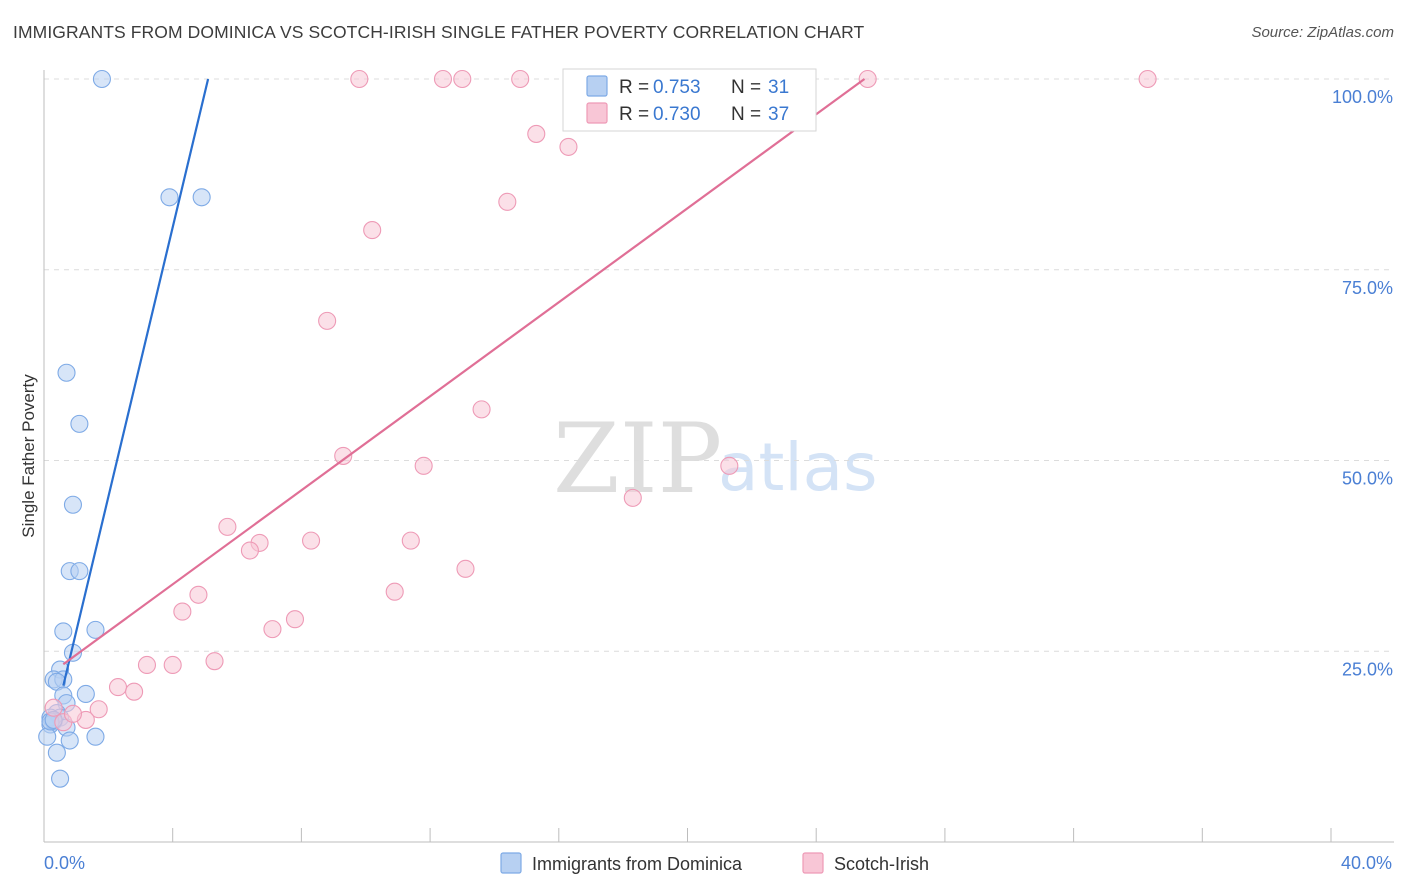  I want to click on legend-r-value-scotch-irish: 0.730, so click(677, 114).